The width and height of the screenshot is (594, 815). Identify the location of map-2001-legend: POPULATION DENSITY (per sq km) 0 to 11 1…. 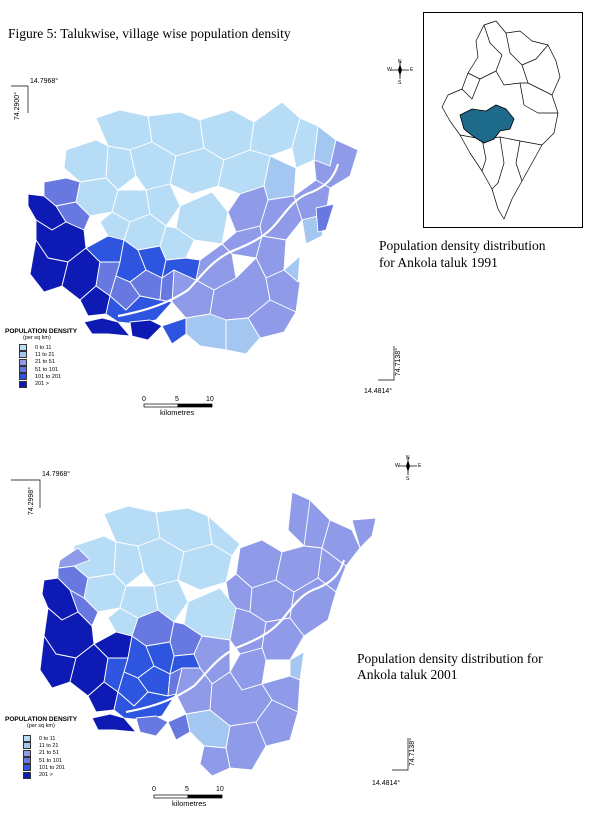
(41, 747).